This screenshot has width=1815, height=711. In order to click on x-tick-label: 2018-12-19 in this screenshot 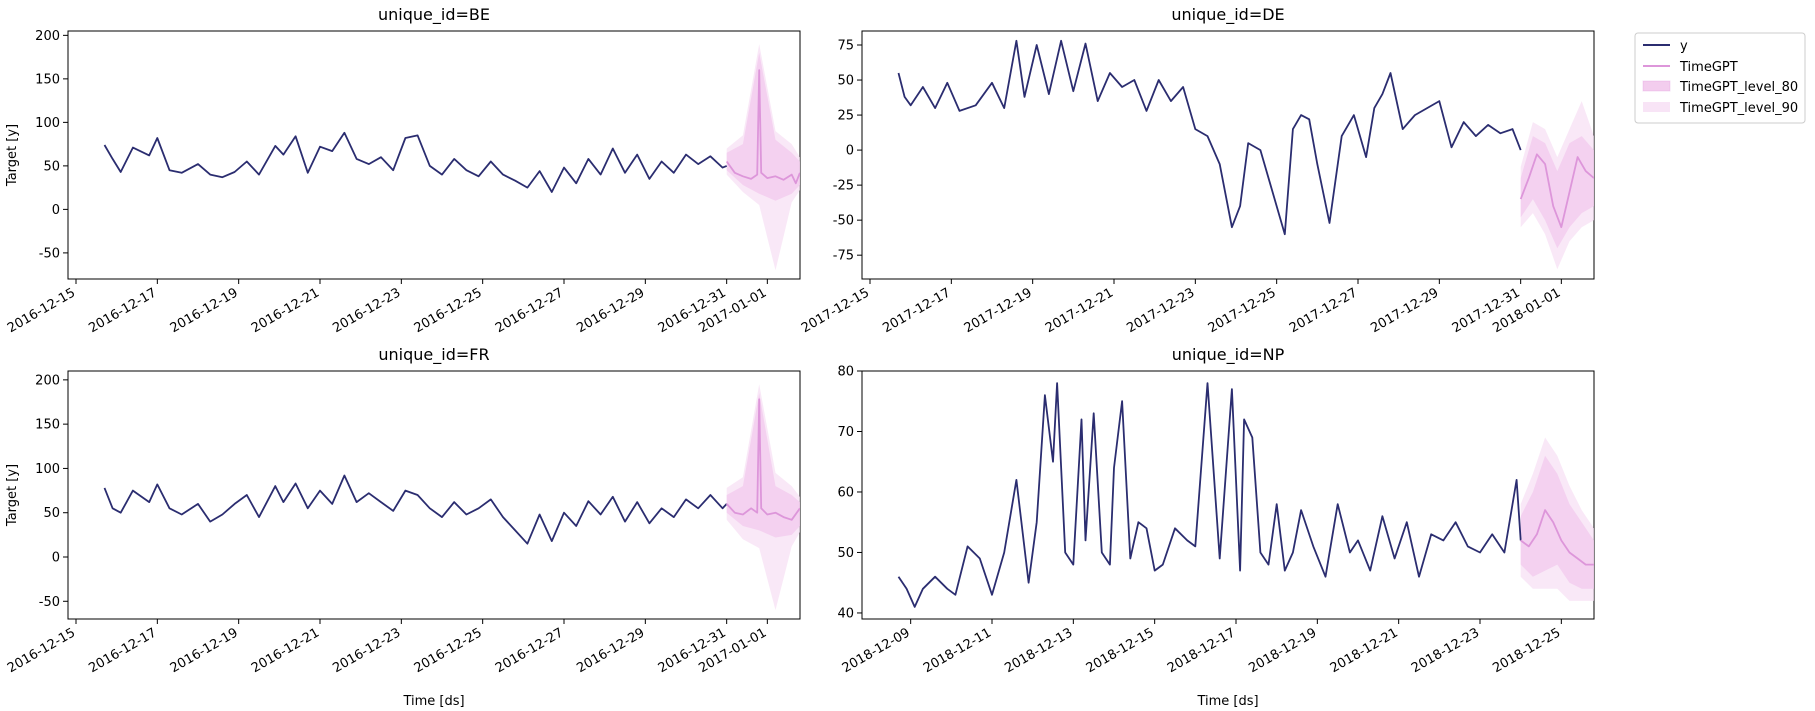, I will do `click(1282, 650)`.